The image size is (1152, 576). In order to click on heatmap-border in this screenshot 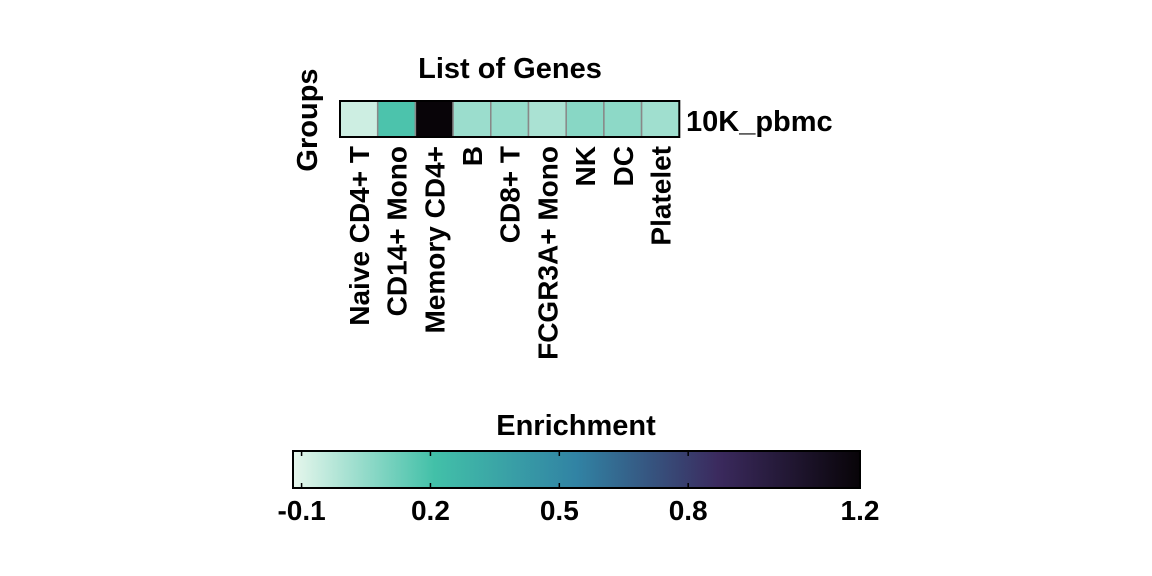, I will do `click(510, 119)`.